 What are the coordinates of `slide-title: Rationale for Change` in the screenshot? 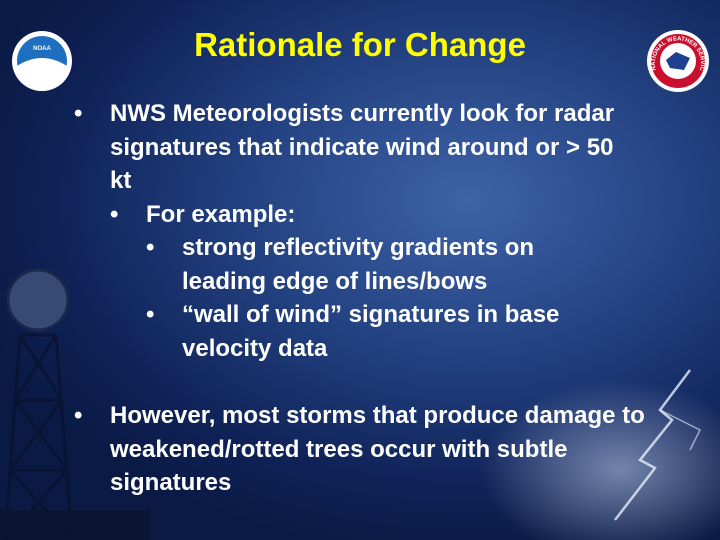 It's located at (360, 44).